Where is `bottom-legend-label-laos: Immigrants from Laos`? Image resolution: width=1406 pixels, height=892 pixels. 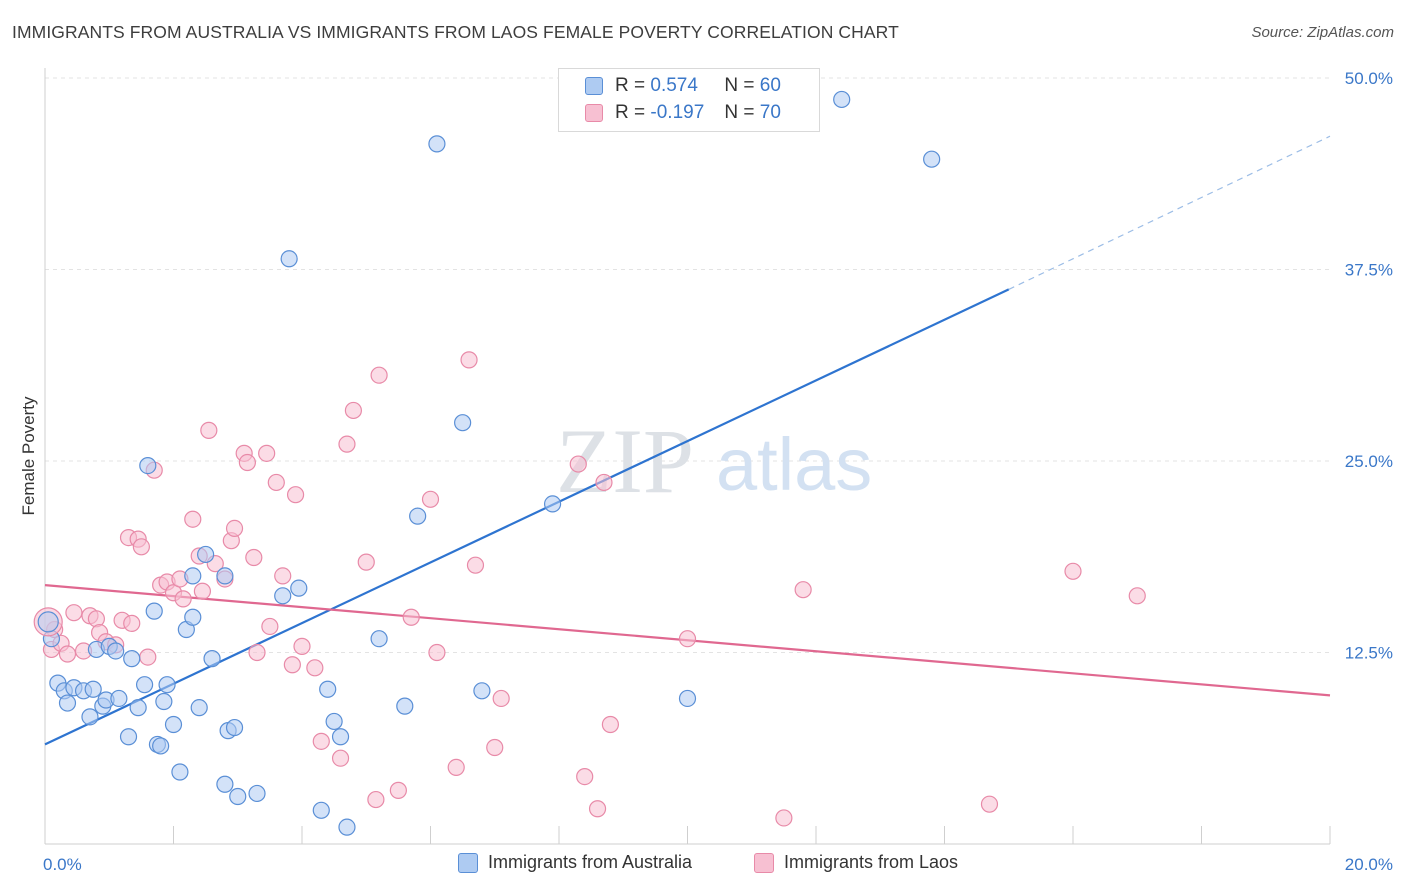
bottom-legend-label-laos: Immigrants from Laos is located at coordinates (871, 862).